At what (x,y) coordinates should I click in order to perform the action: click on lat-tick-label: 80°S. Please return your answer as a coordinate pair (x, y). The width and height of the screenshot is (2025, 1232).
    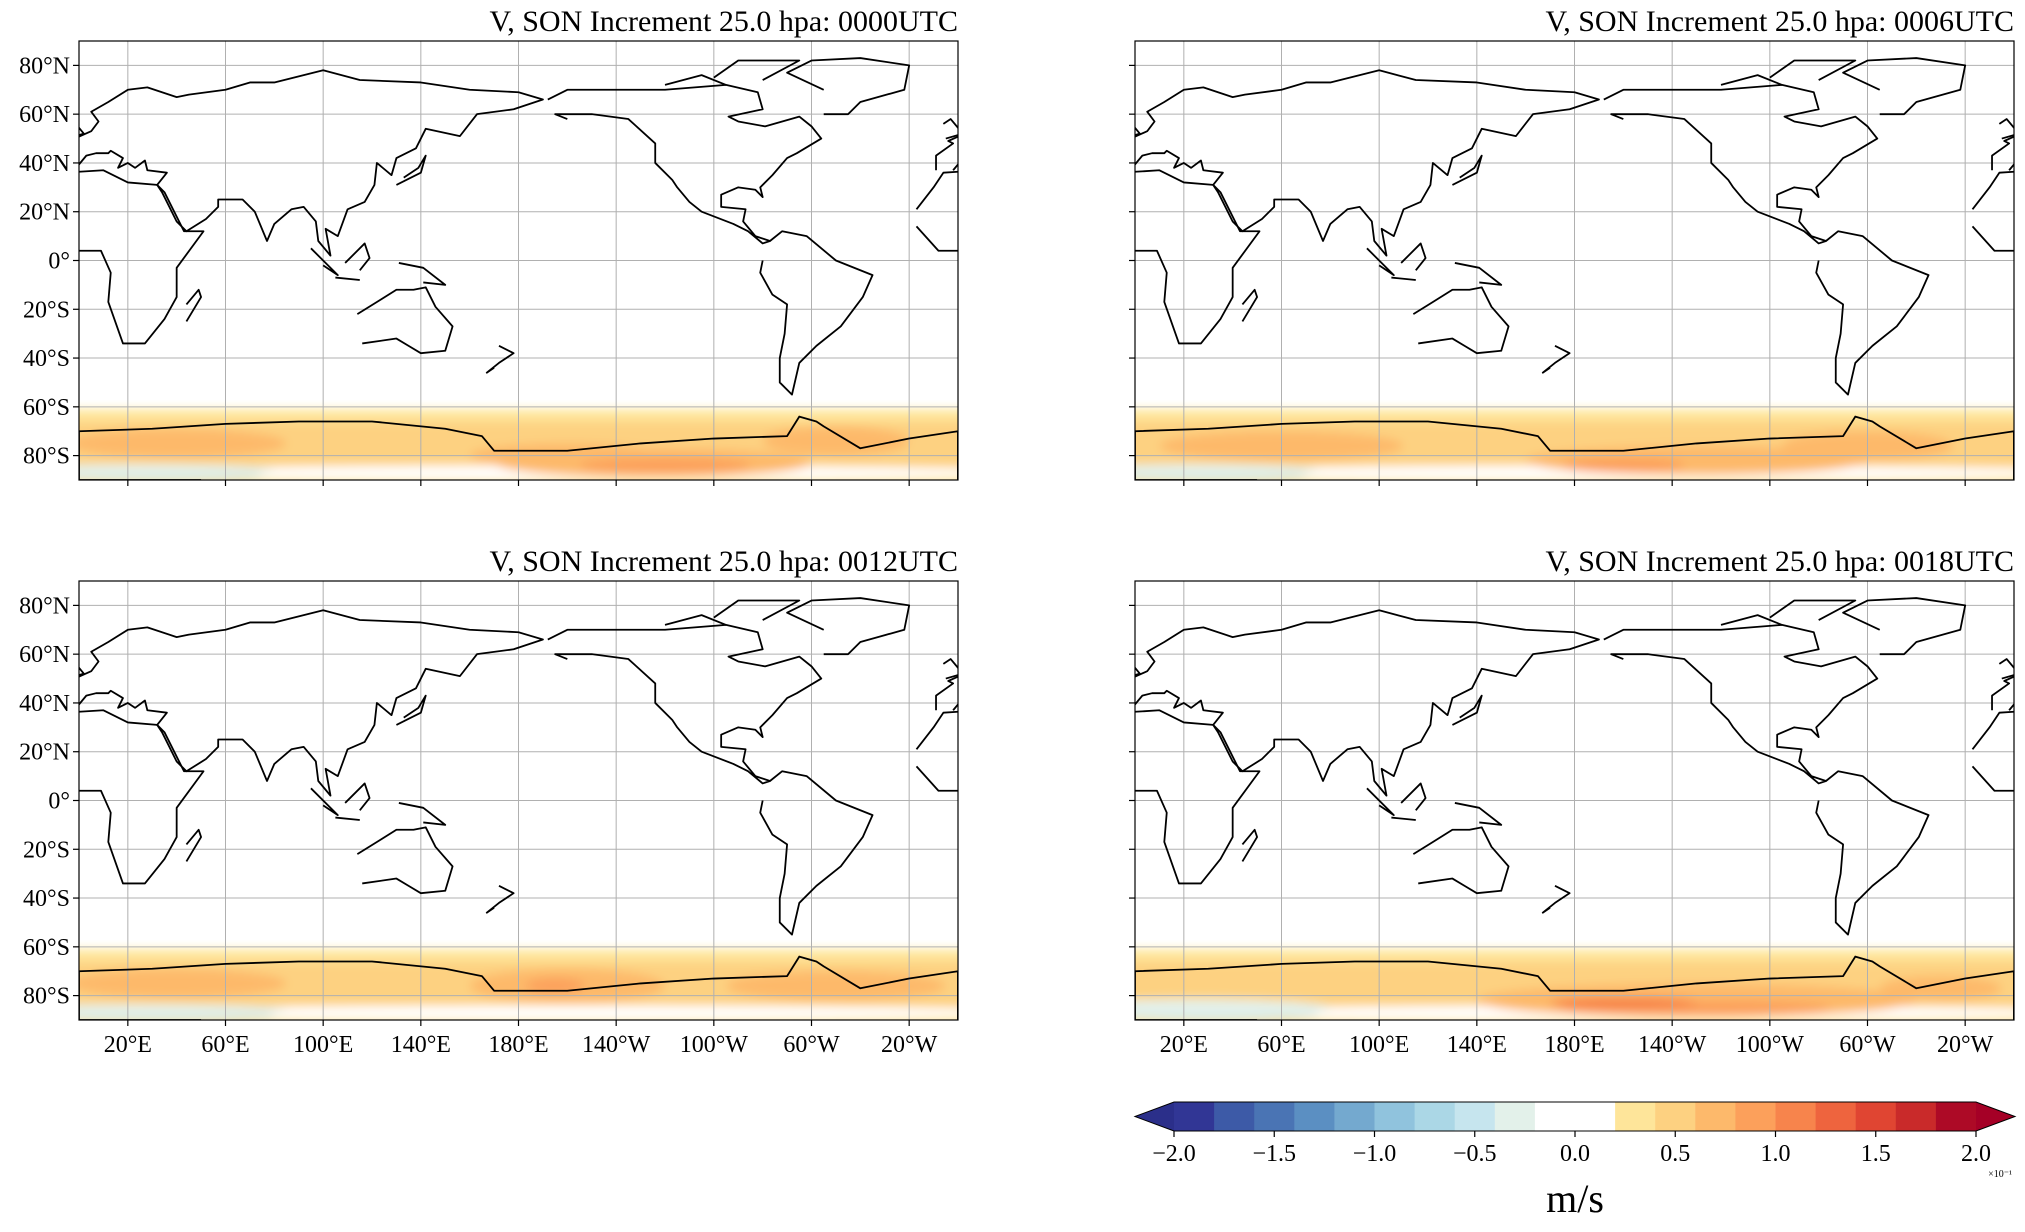
    Looking at the image, I should click on (46, 997).